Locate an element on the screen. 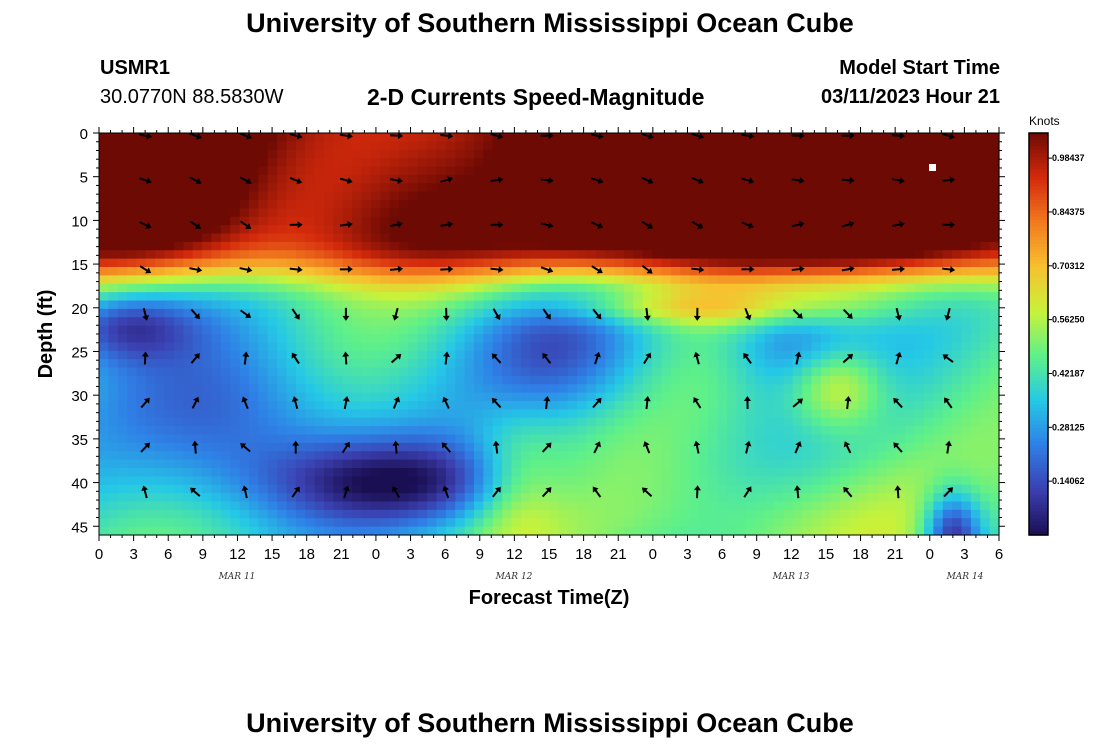 The height and width of the screenshot is (750, 1100). x-tick-label: 21 is located at coordinates (895, 554).